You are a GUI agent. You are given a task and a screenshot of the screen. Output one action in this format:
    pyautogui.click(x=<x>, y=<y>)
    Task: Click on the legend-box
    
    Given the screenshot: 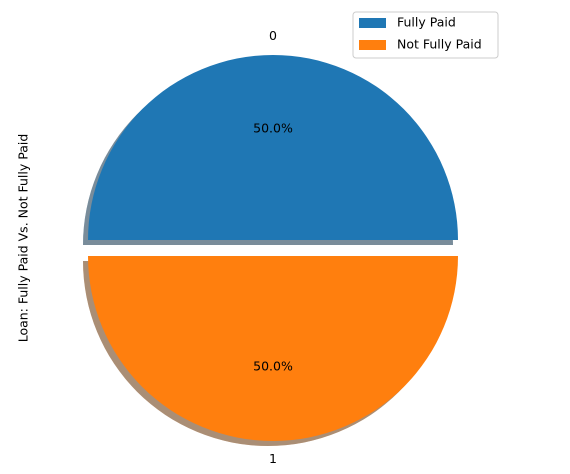 What is the action you would take?
    pyautogui.click(x=425, y=35)
    